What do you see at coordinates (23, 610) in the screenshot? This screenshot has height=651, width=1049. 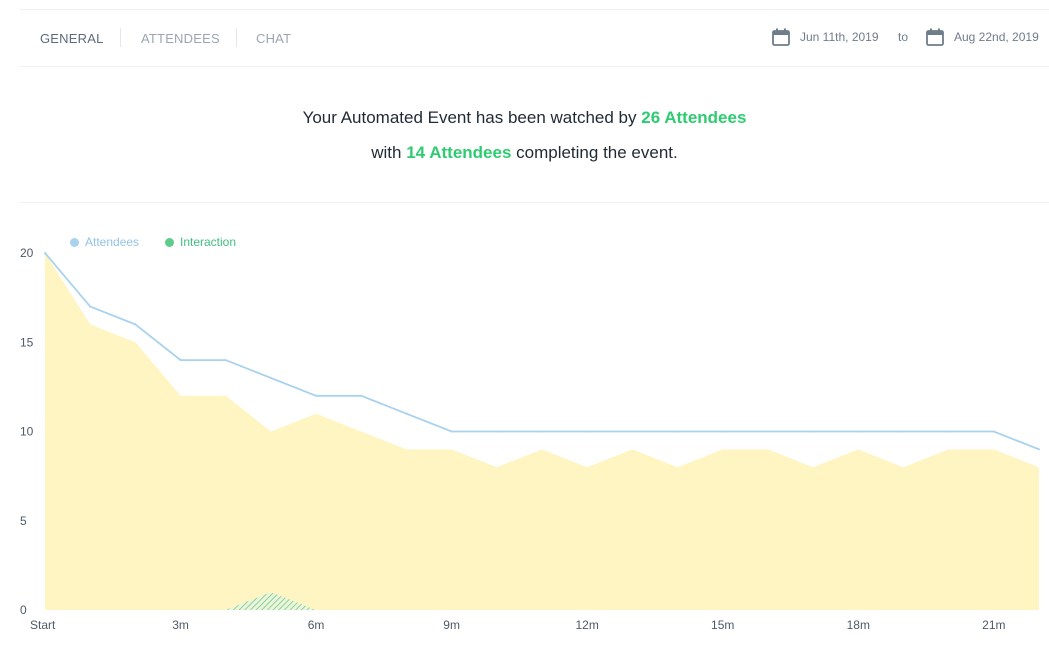 I see `y-tick-label: 0` at bounding box center [23, 610].